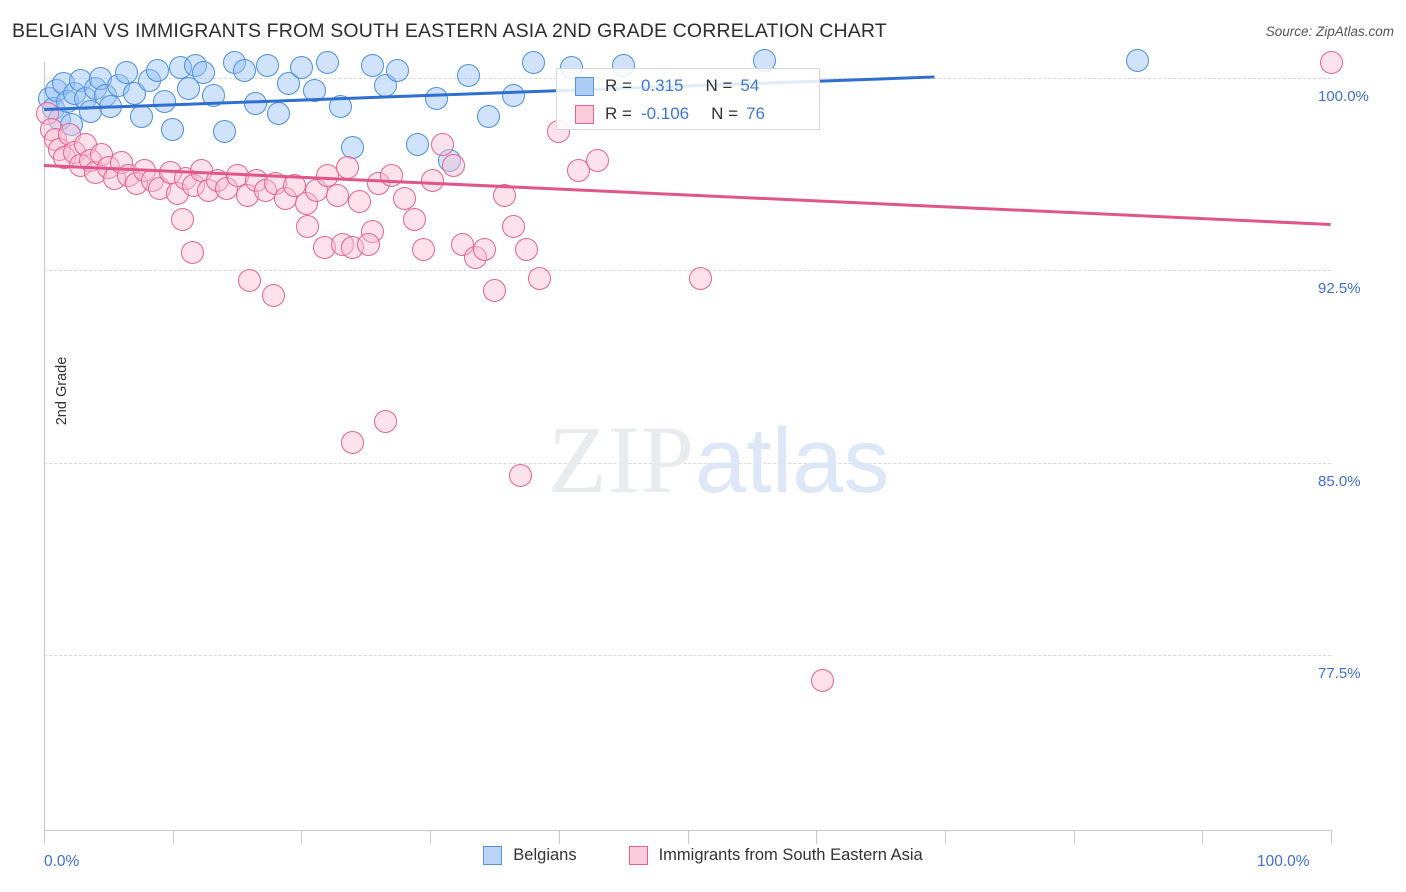 The height and width of the screenshot is (892, 1406). I want to click on pink-n-value: 76, so click(755, 113).